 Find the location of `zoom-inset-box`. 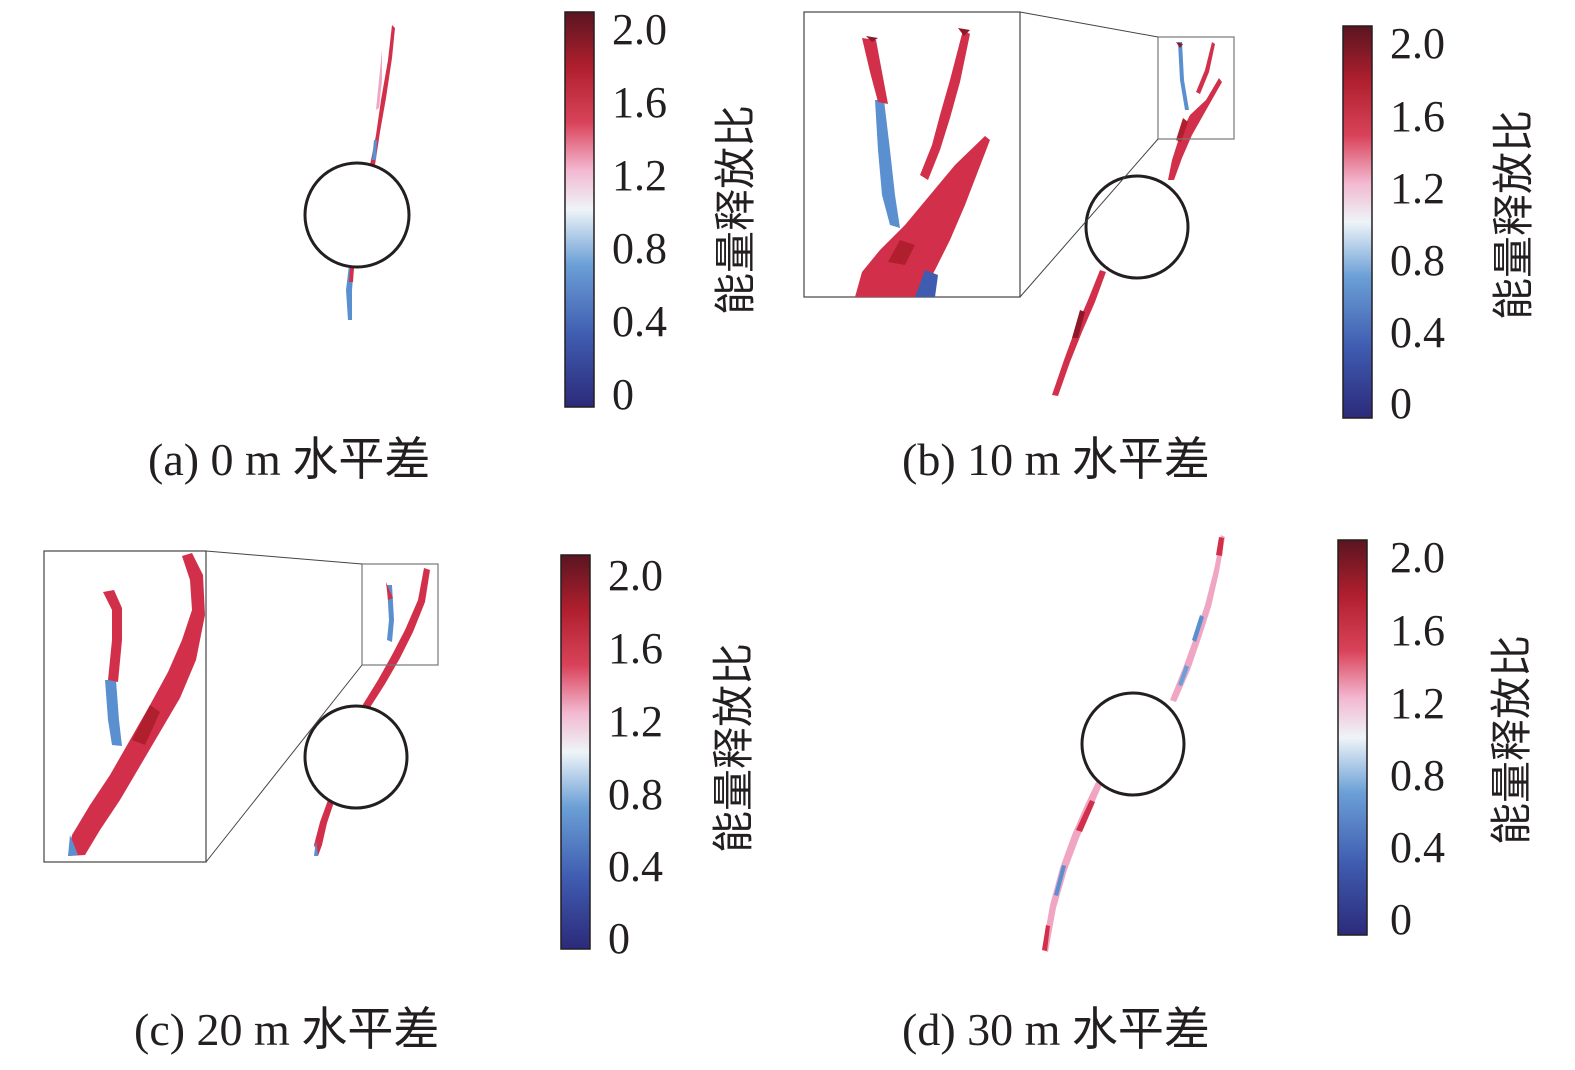

zoom-inset-box is located at coordinates (125, 706).